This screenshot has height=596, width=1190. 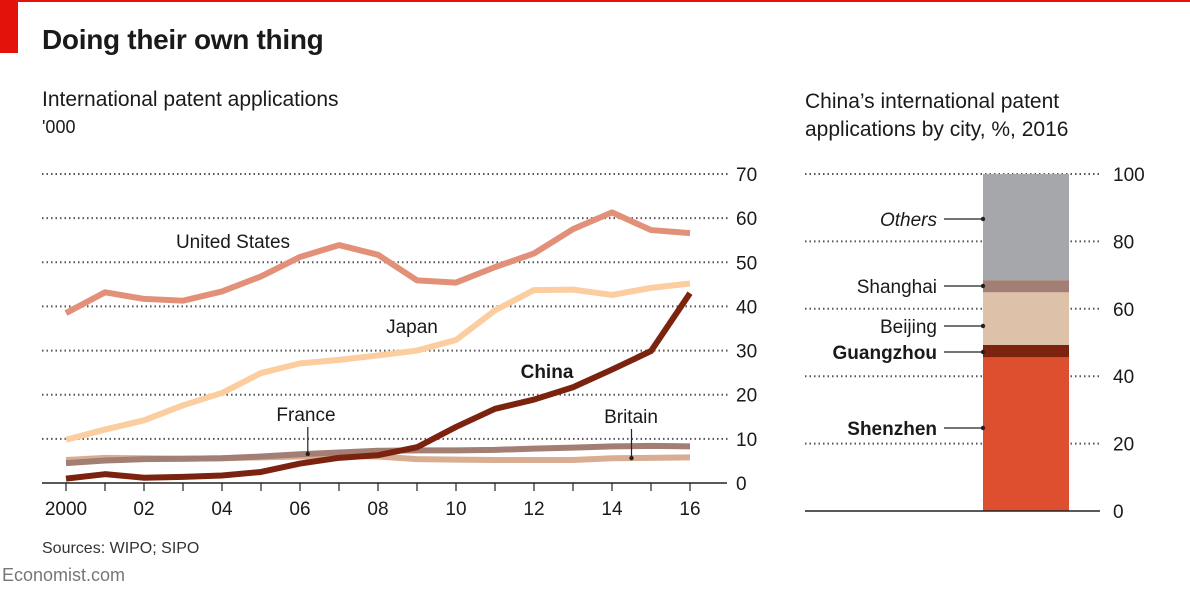 What do you see at coordinates (1026, 351) in the screenshot?
I see `bar-segment-guangzhou` at bounding box center [1026, 351].